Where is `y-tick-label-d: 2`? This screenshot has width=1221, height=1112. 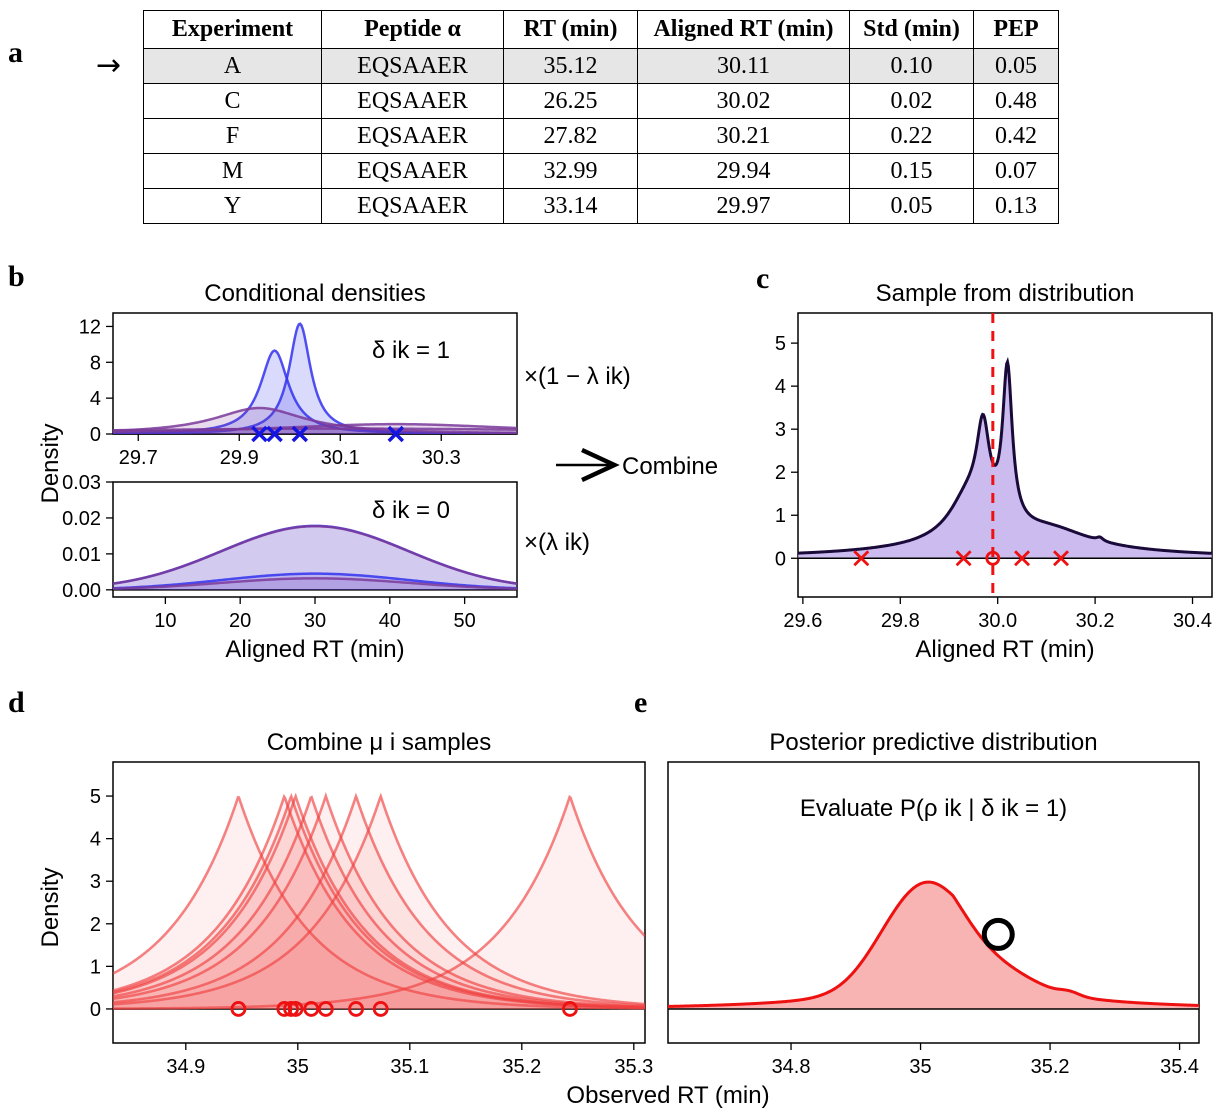
y-tick-label-d: 2 is located at coordinates (95, 925).